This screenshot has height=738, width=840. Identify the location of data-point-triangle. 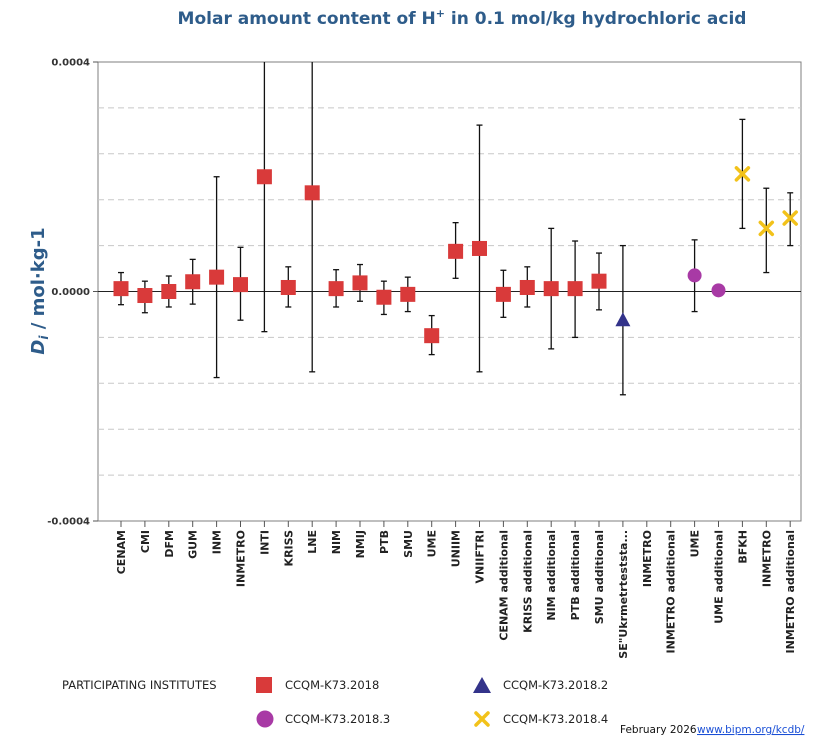
(623, 319).